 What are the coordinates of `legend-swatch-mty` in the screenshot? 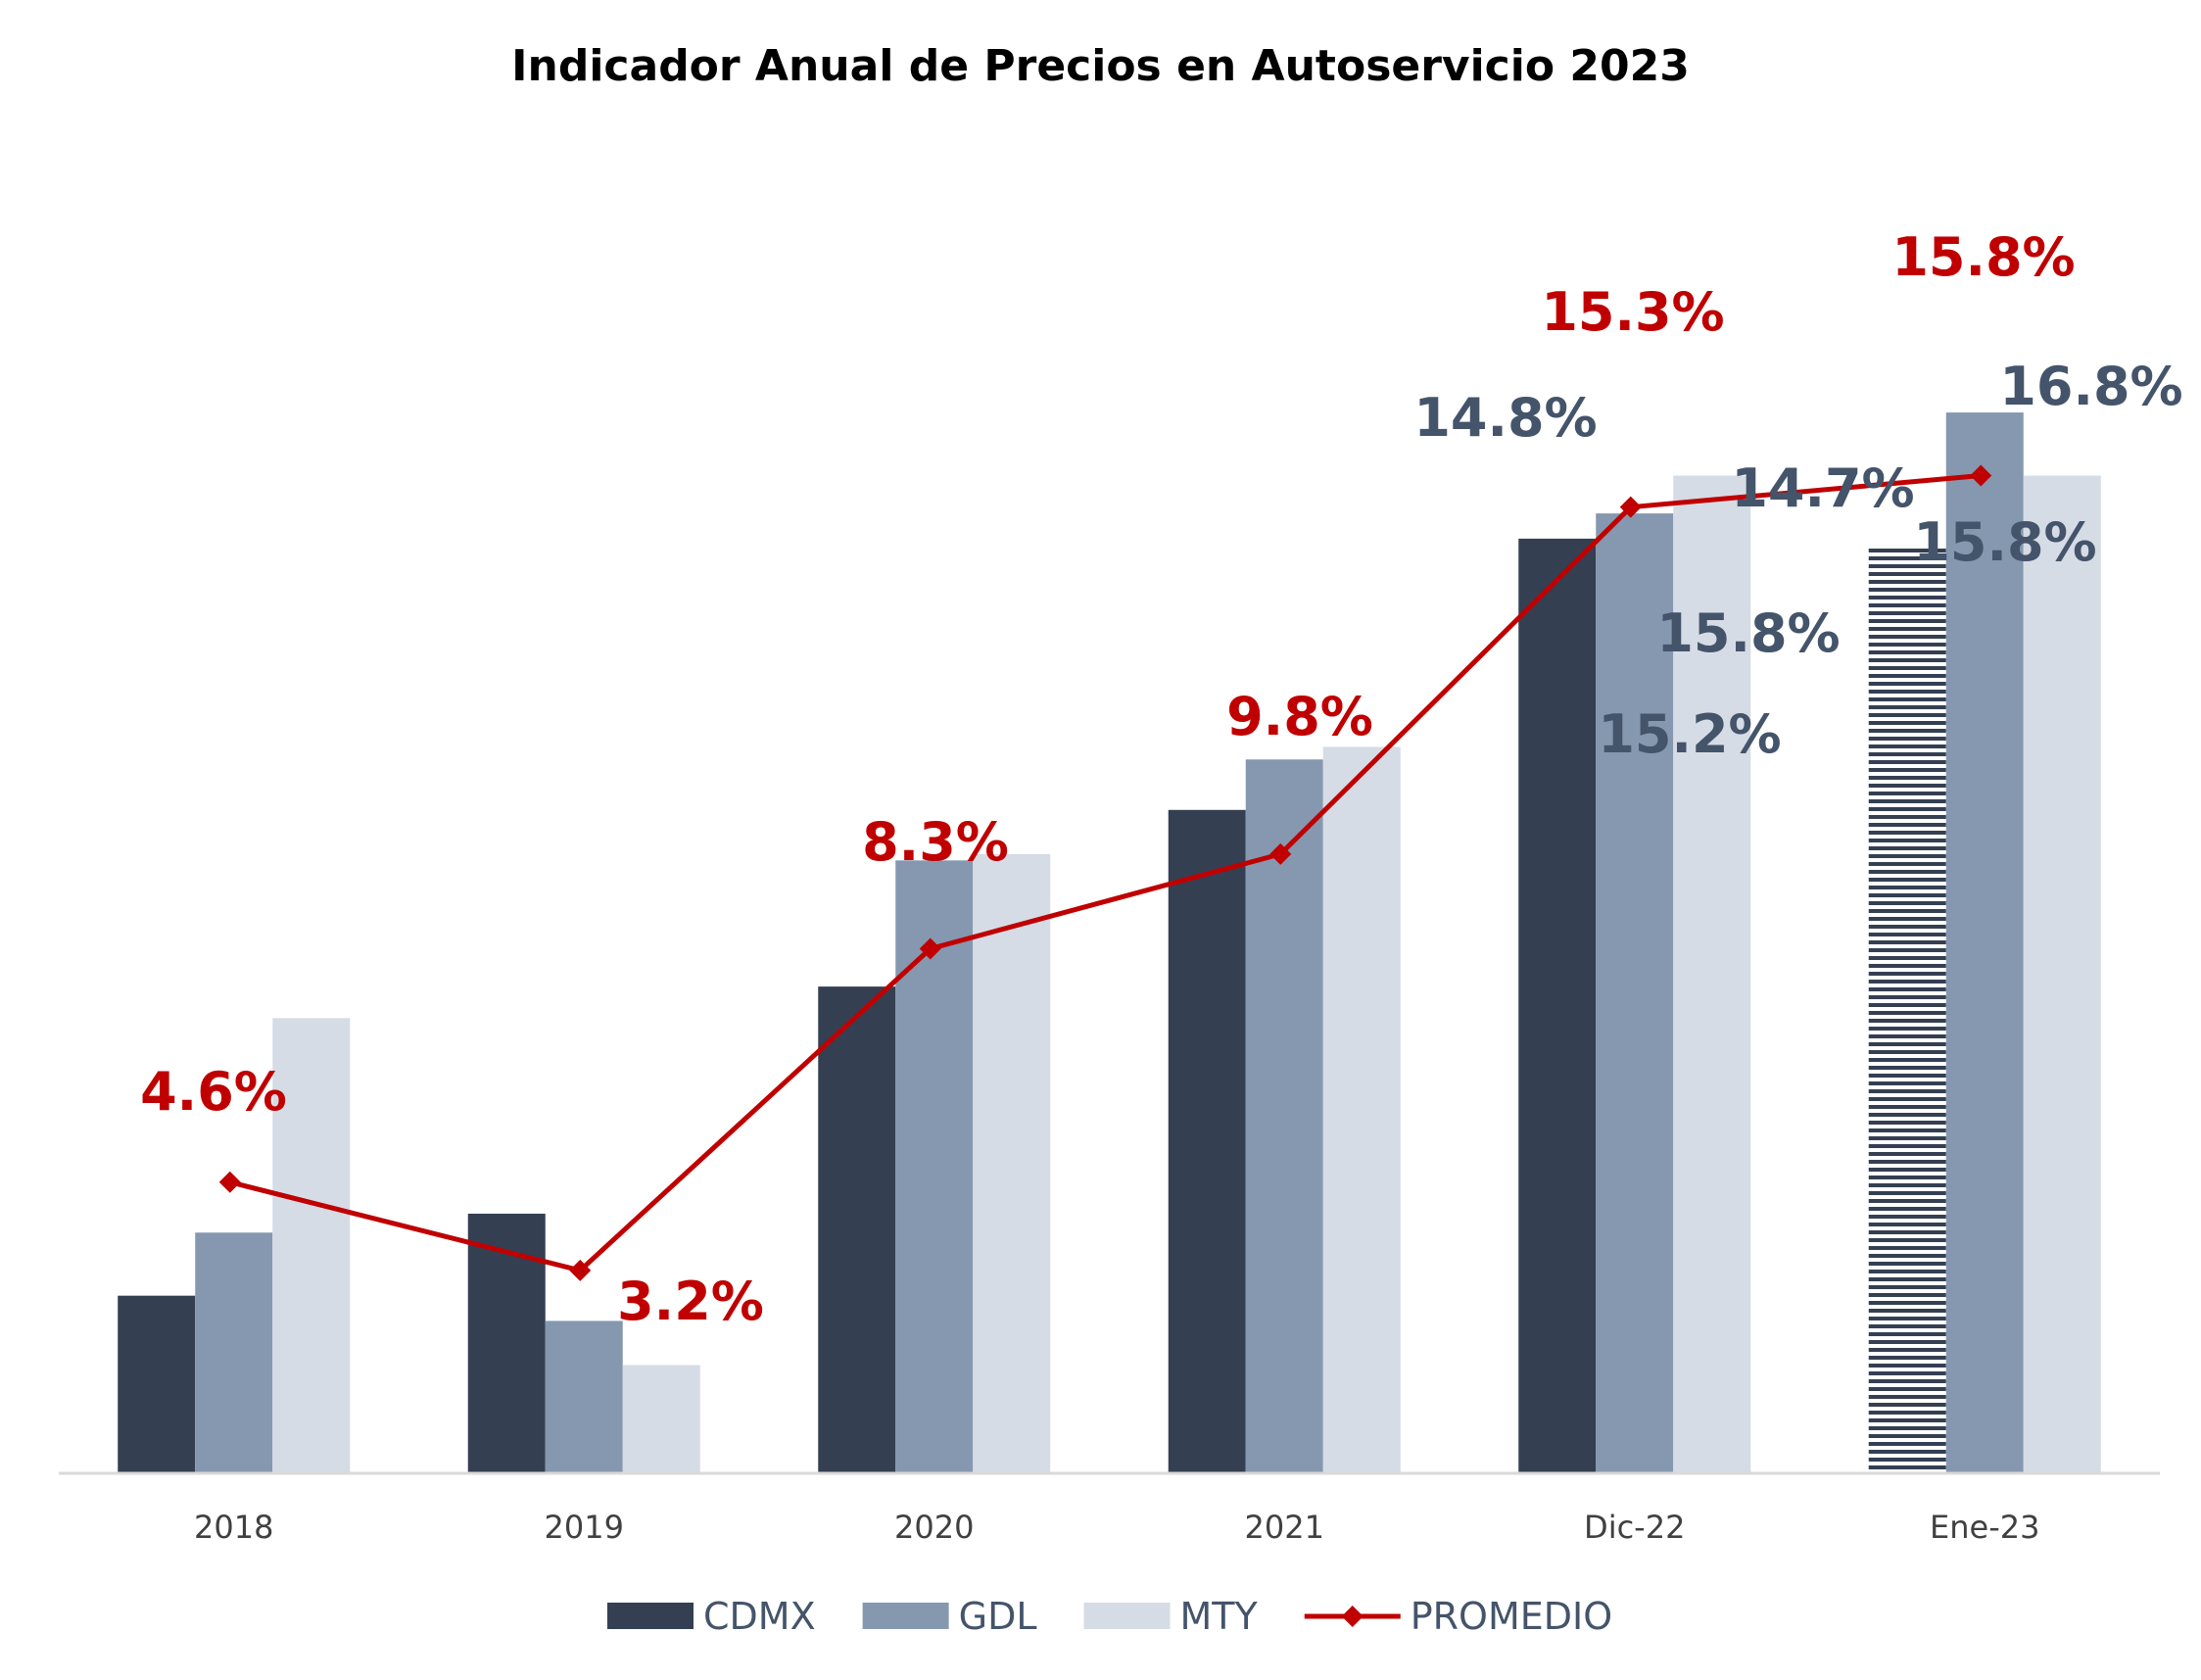 It's located at (1127, 1616).